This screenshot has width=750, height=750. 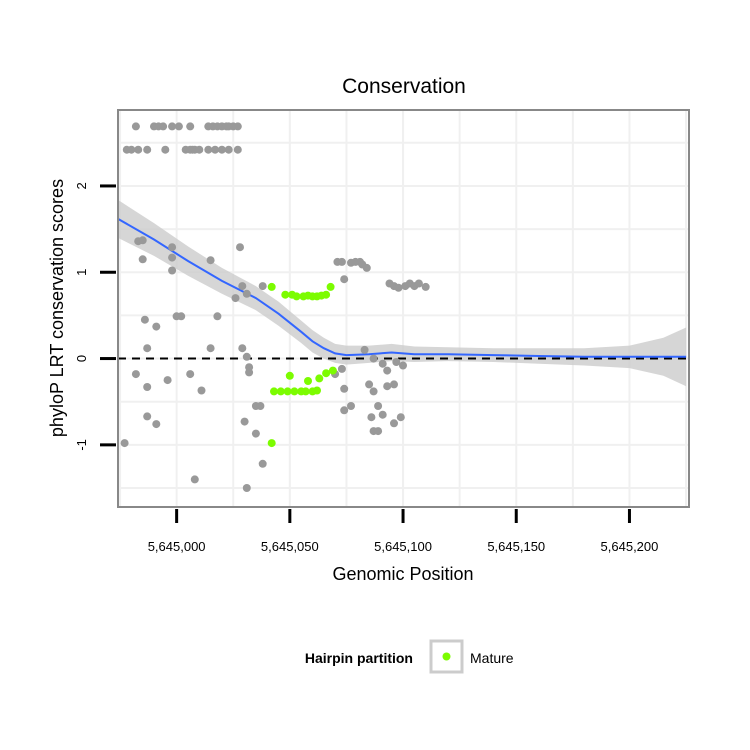 What do you see at coordinates (404, 86) in the screenshot?
I see `chart-title: Conservation` at bounding box center [404, 86].